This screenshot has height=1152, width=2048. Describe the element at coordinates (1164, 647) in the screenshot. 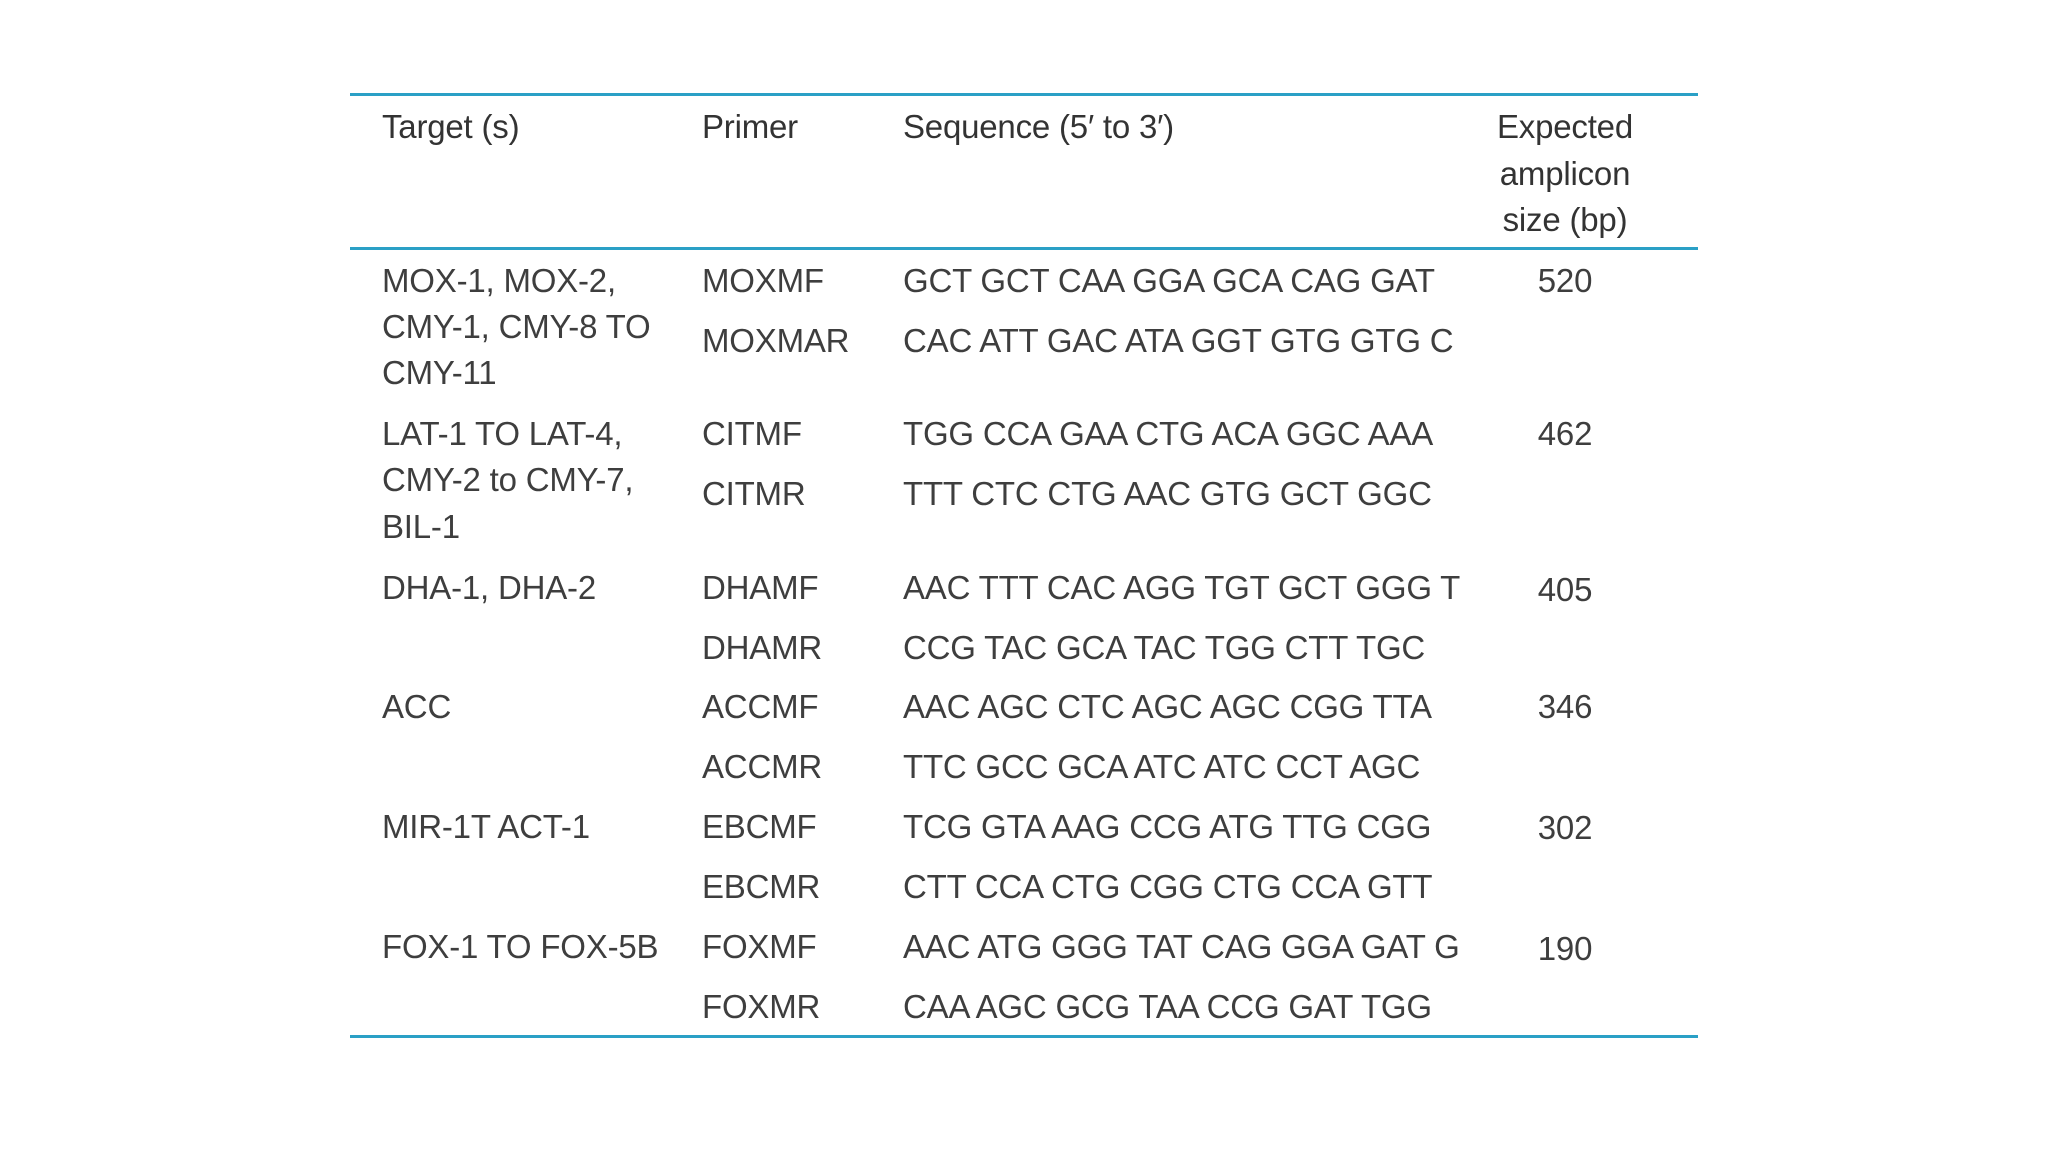

I see `sequence-cell: CCG TAC GCA TAC TGG CTT TGC` at that location.